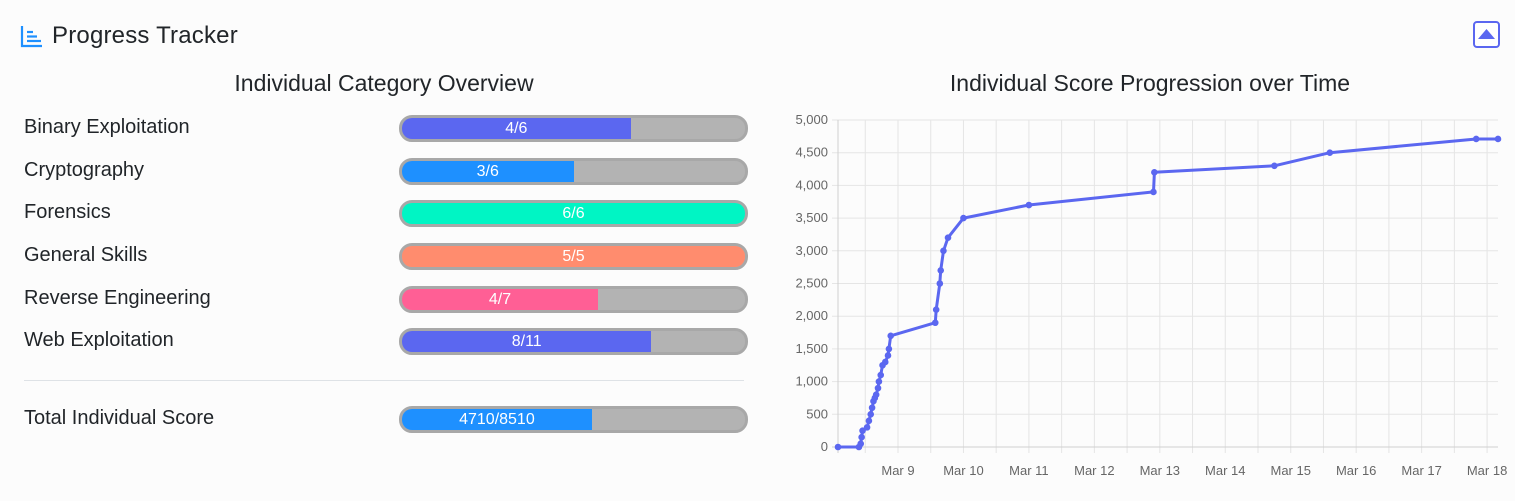  What do you see at coordinates (84, 170) in the screenshot?
I see `category-label: Cryptography` at bounding box center [84, 170].